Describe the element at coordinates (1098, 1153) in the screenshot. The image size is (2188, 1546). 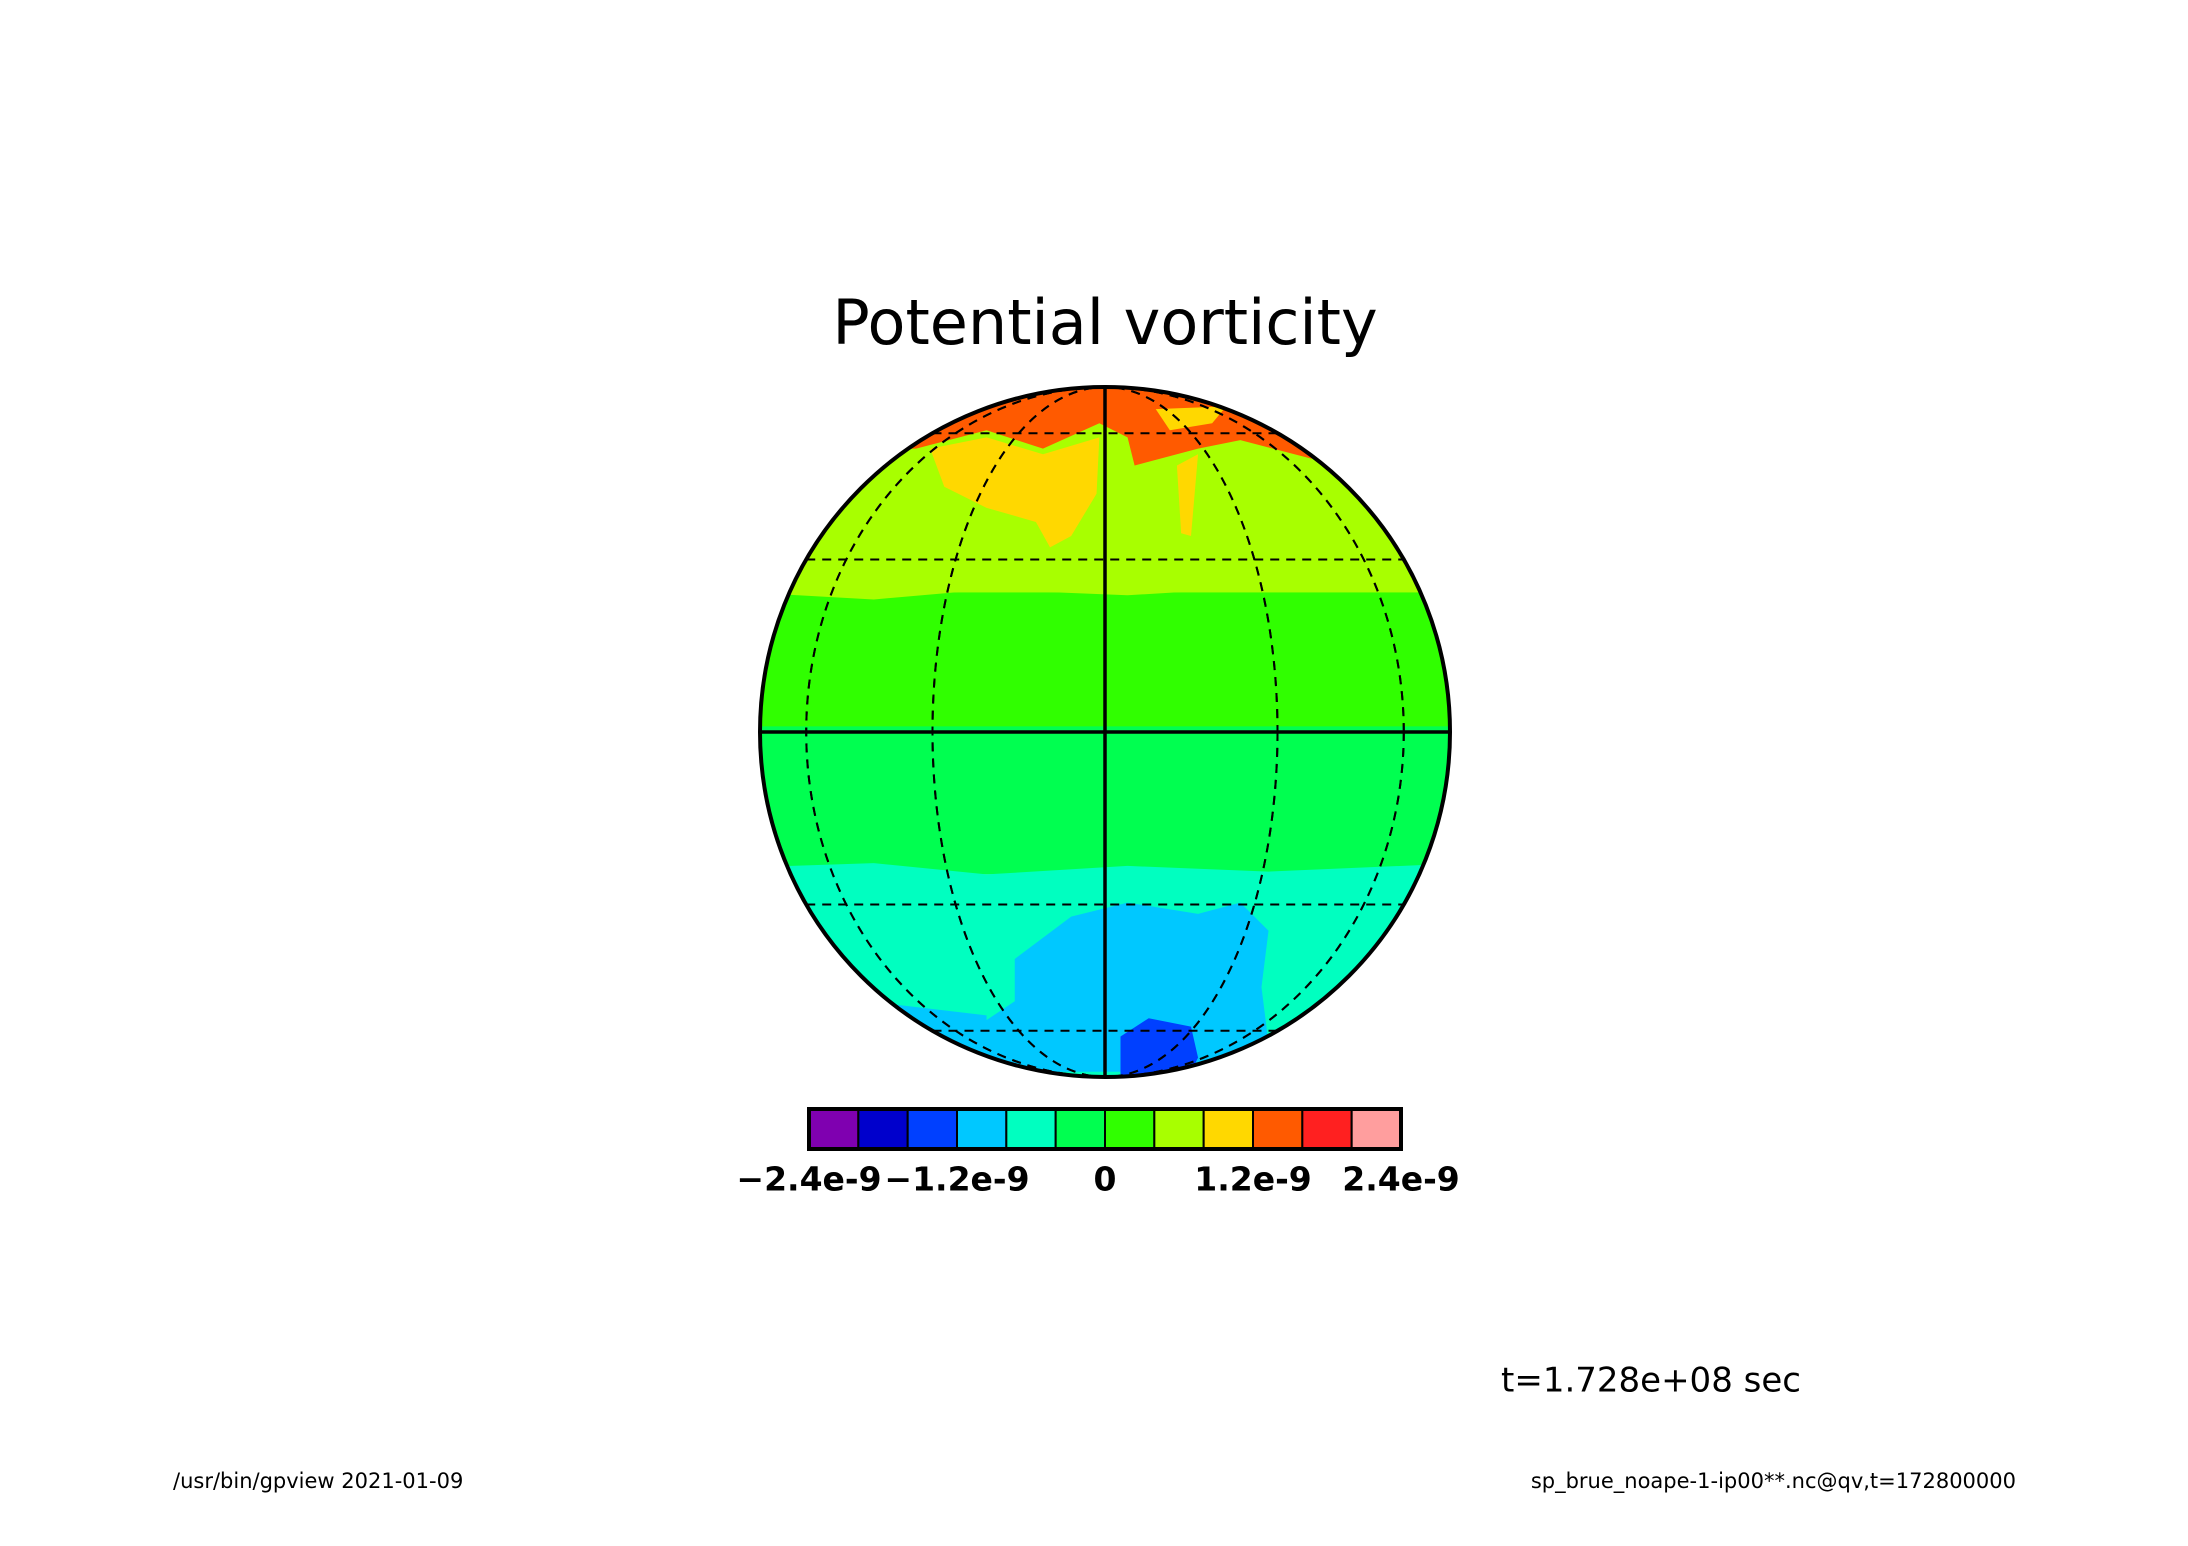
I see `colorbar: −2.4e-9 −1.2e-9 0 1.2e-9 2.4e-9` at that location.